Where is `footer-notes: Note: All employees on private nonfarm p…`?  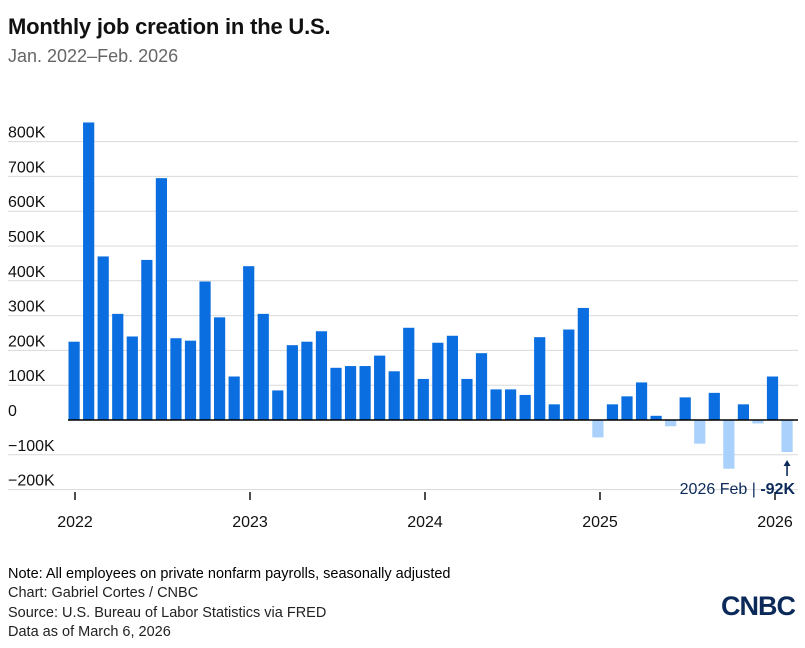
footer-notes: Note: All employees on private nonfarm p… is located at coordinates (229, 603).